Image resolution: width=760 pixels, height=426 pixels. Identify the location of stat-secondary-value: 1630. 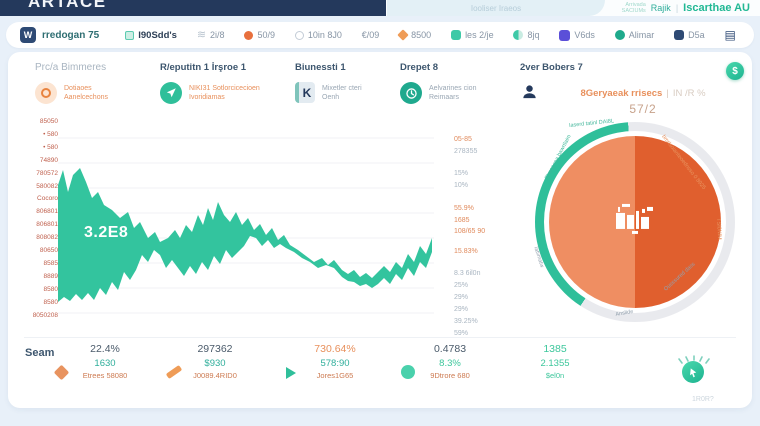
(105, 363).